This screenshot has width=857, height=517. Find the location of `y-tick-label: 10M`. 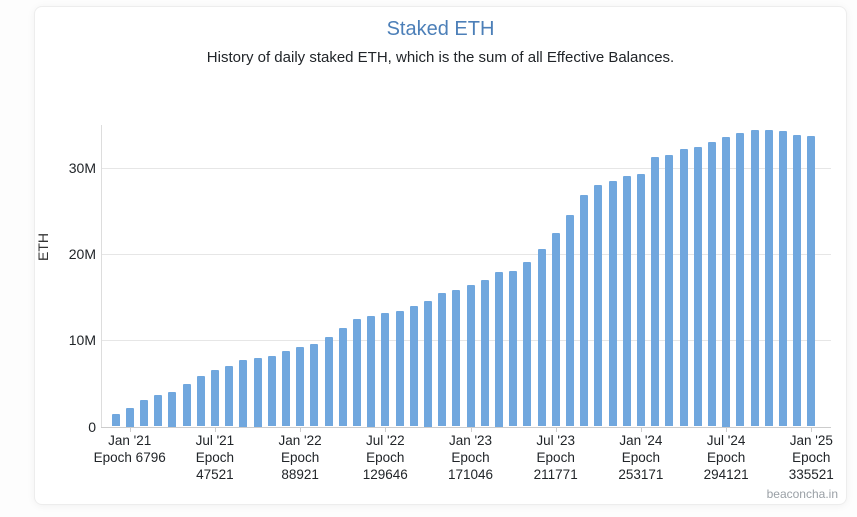

y-tick-label: 10M is located at coordinates (82, 340).